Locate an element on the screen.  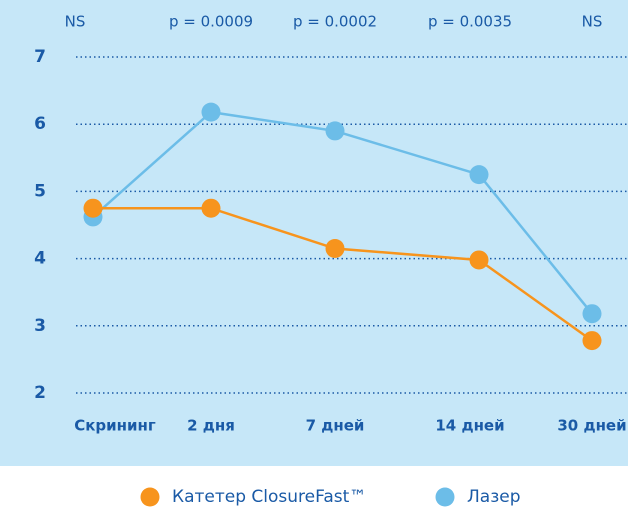
x-tick-label: 14 дней is located at coordinates (469, 426).